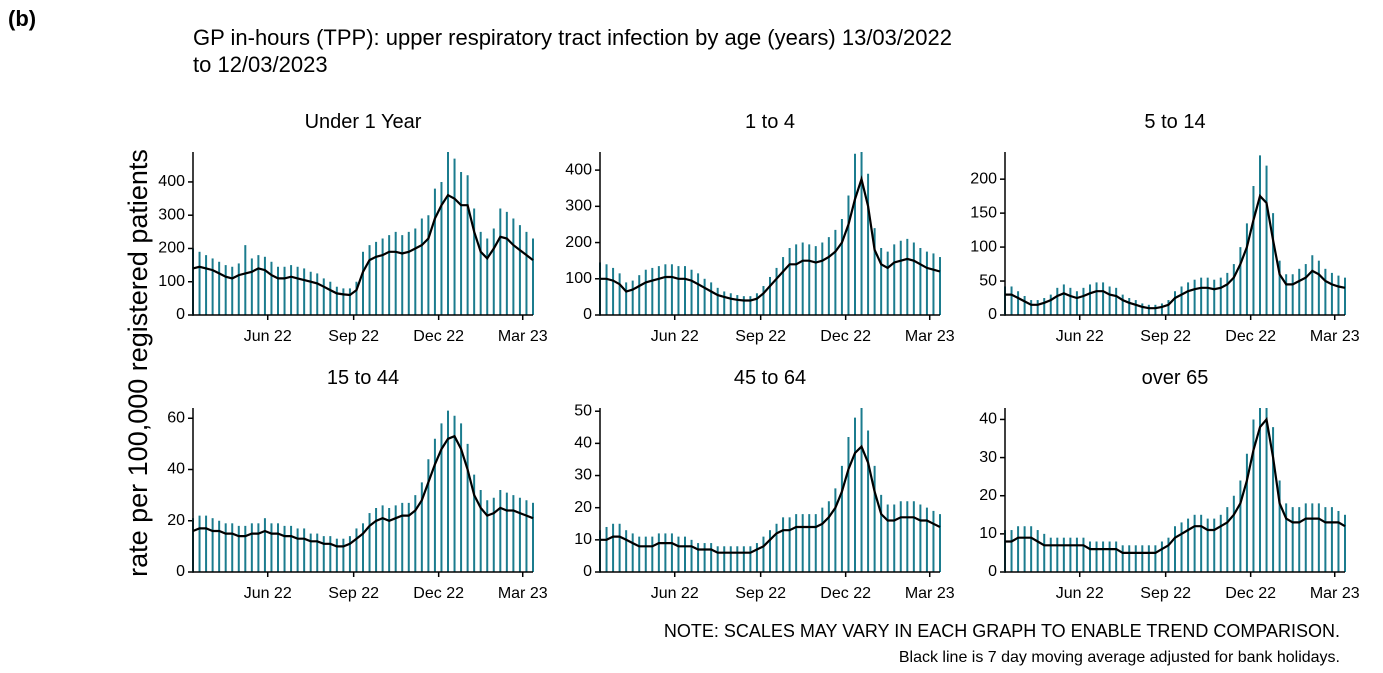  What do you see at coordinates (363, 378) in the screenshot?
I see `panel-title: 15 to 44` at bounding box center [363, 378].